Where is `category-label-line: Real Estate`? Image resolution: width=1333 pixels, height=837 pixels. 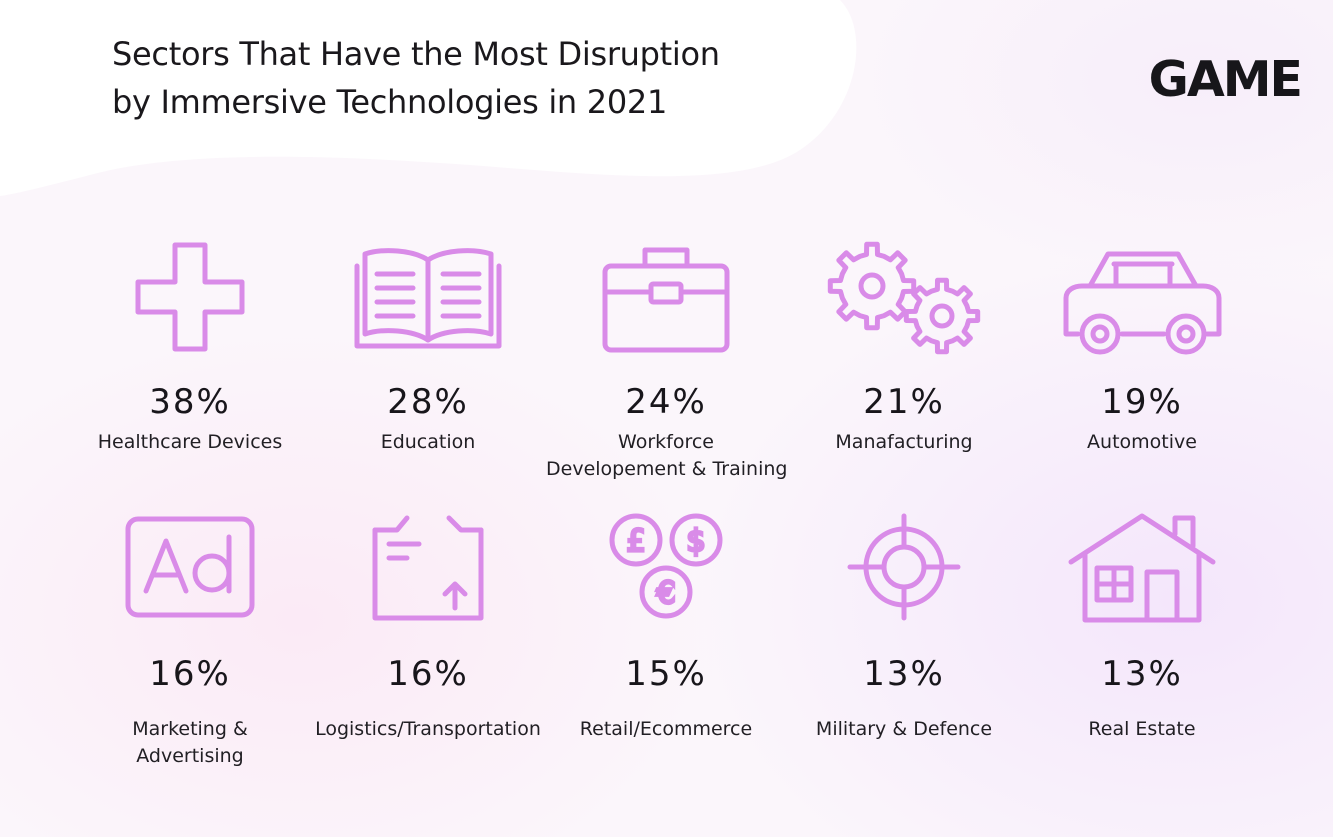
category-label-line: Real Estate is located at coordinates (1142, 729).